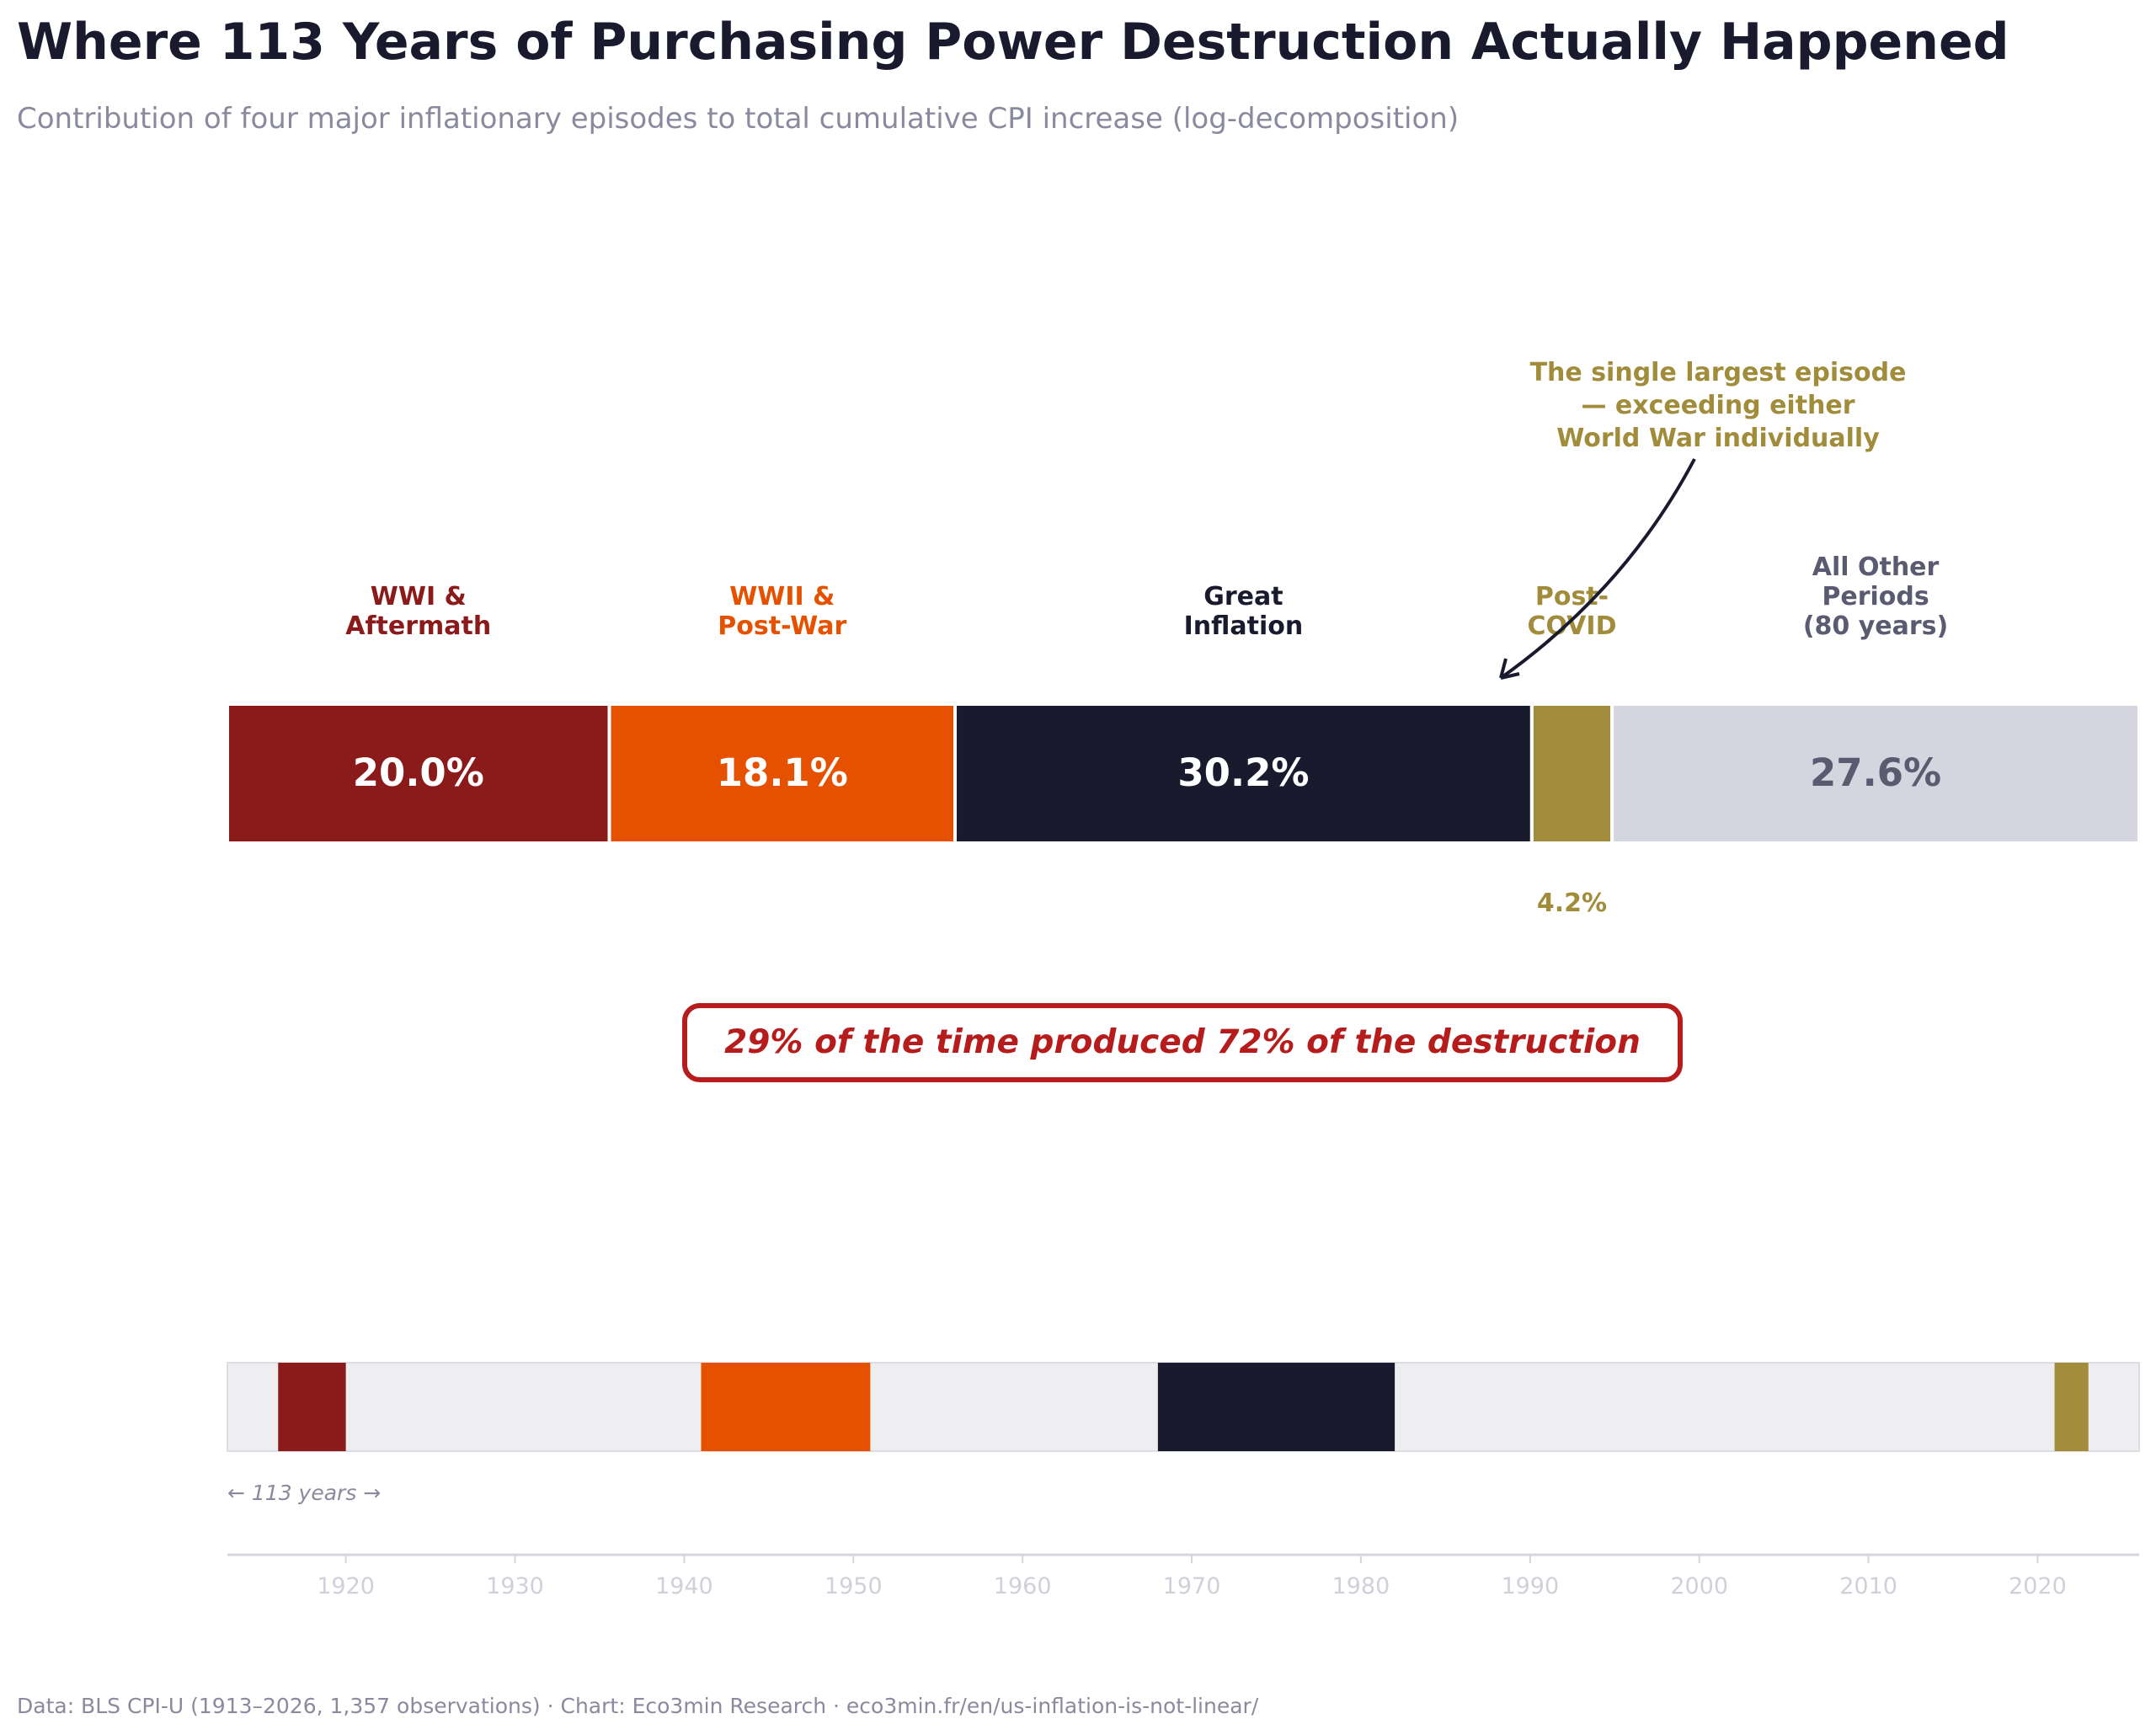 The height and width of the screenshot is (1735, 2156). Describe the element at coordinates (1243, 596) in the screenshot. I see `segment-label: Great` at that location.